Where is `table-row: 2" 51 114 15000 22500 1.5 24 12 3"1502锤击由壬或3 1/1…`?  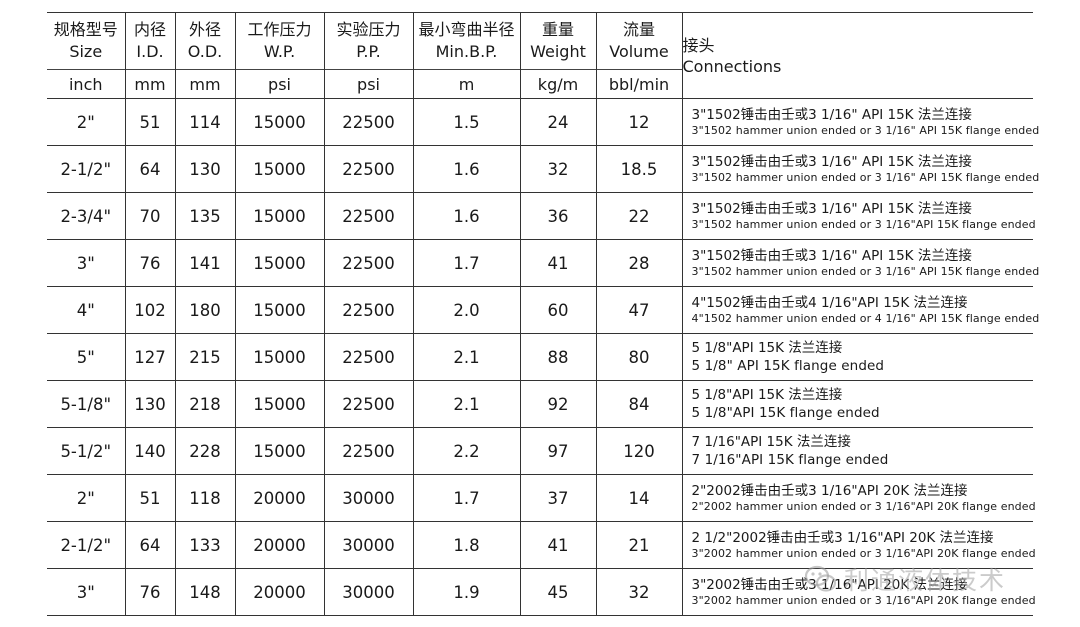 table-row: 2" 51 114 15000 22500 1.5 24 12 3"1502锤击由壬或3 1/1… is located at coordinates (543, 122).